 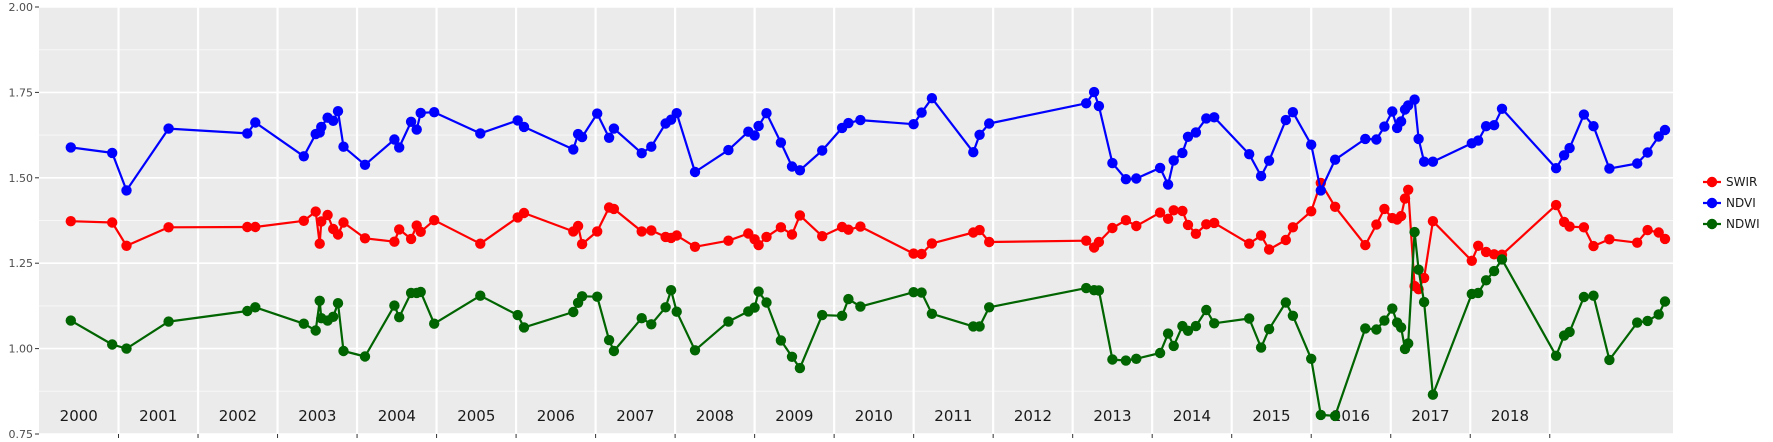 What do you see at coordinates (21, 92) in the screenshot?
I see `y-tick-label: 1.75` at bounding box center [21, 92].